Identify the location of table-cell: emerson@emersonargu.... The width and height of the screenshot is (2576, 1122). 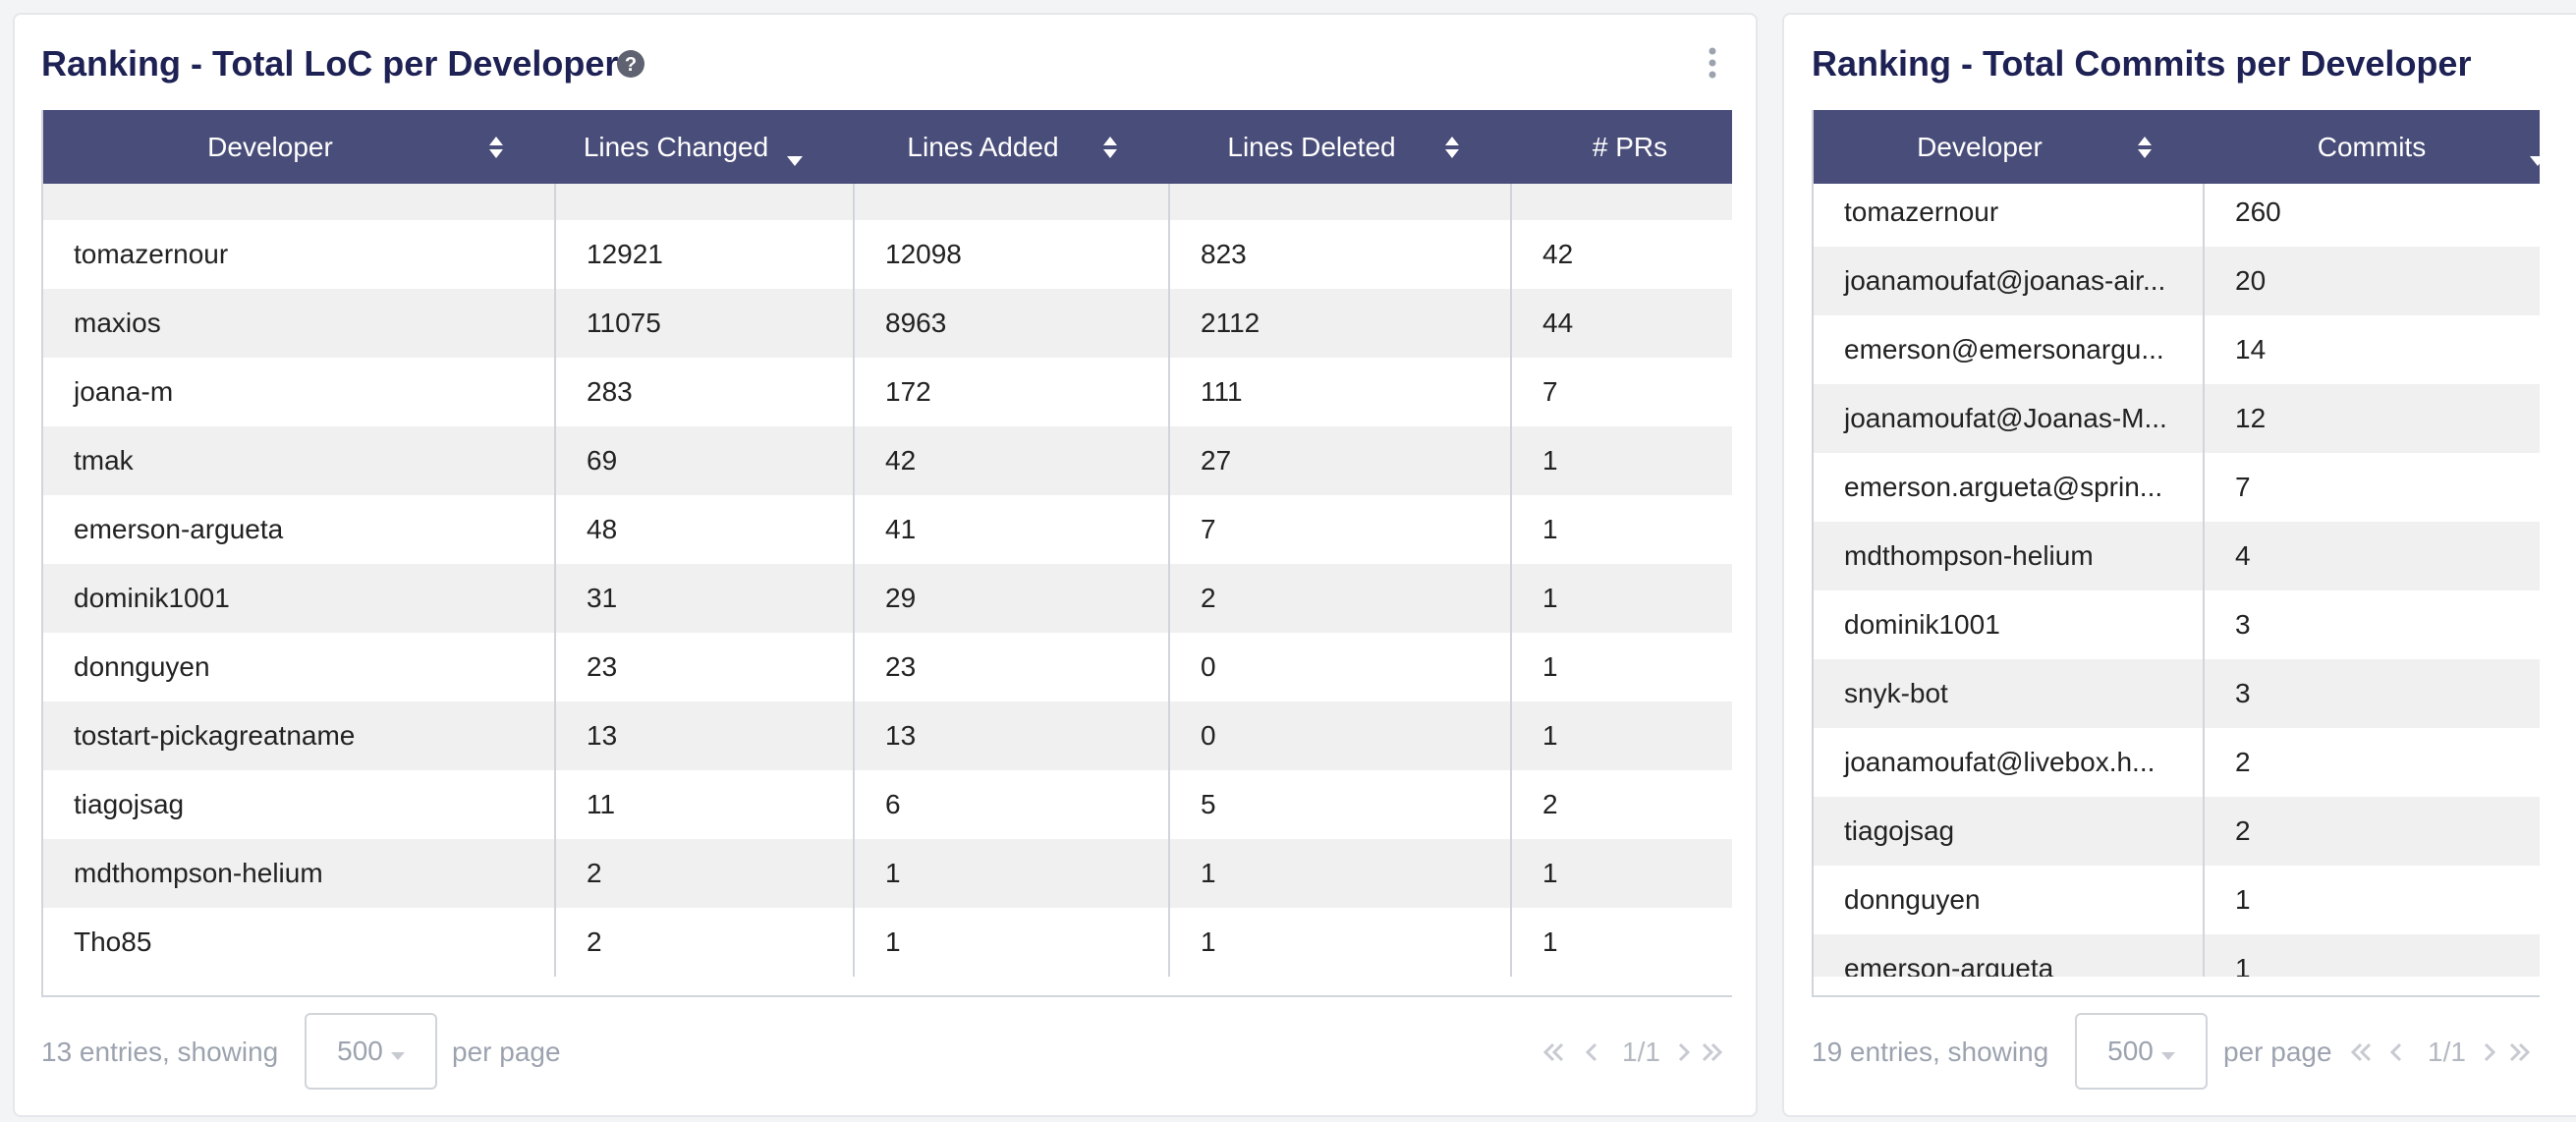
(2009, 349).